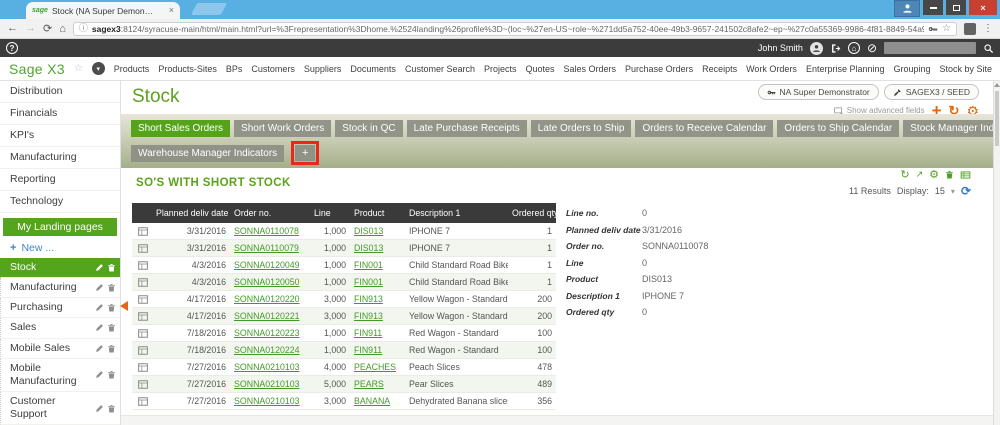 Image resolution: width=1000 pixels, height=425 pixels. Describe the element at coordinates (62, 28) in the screenshot. I see `browser-home-icon: ⌂` at that location.